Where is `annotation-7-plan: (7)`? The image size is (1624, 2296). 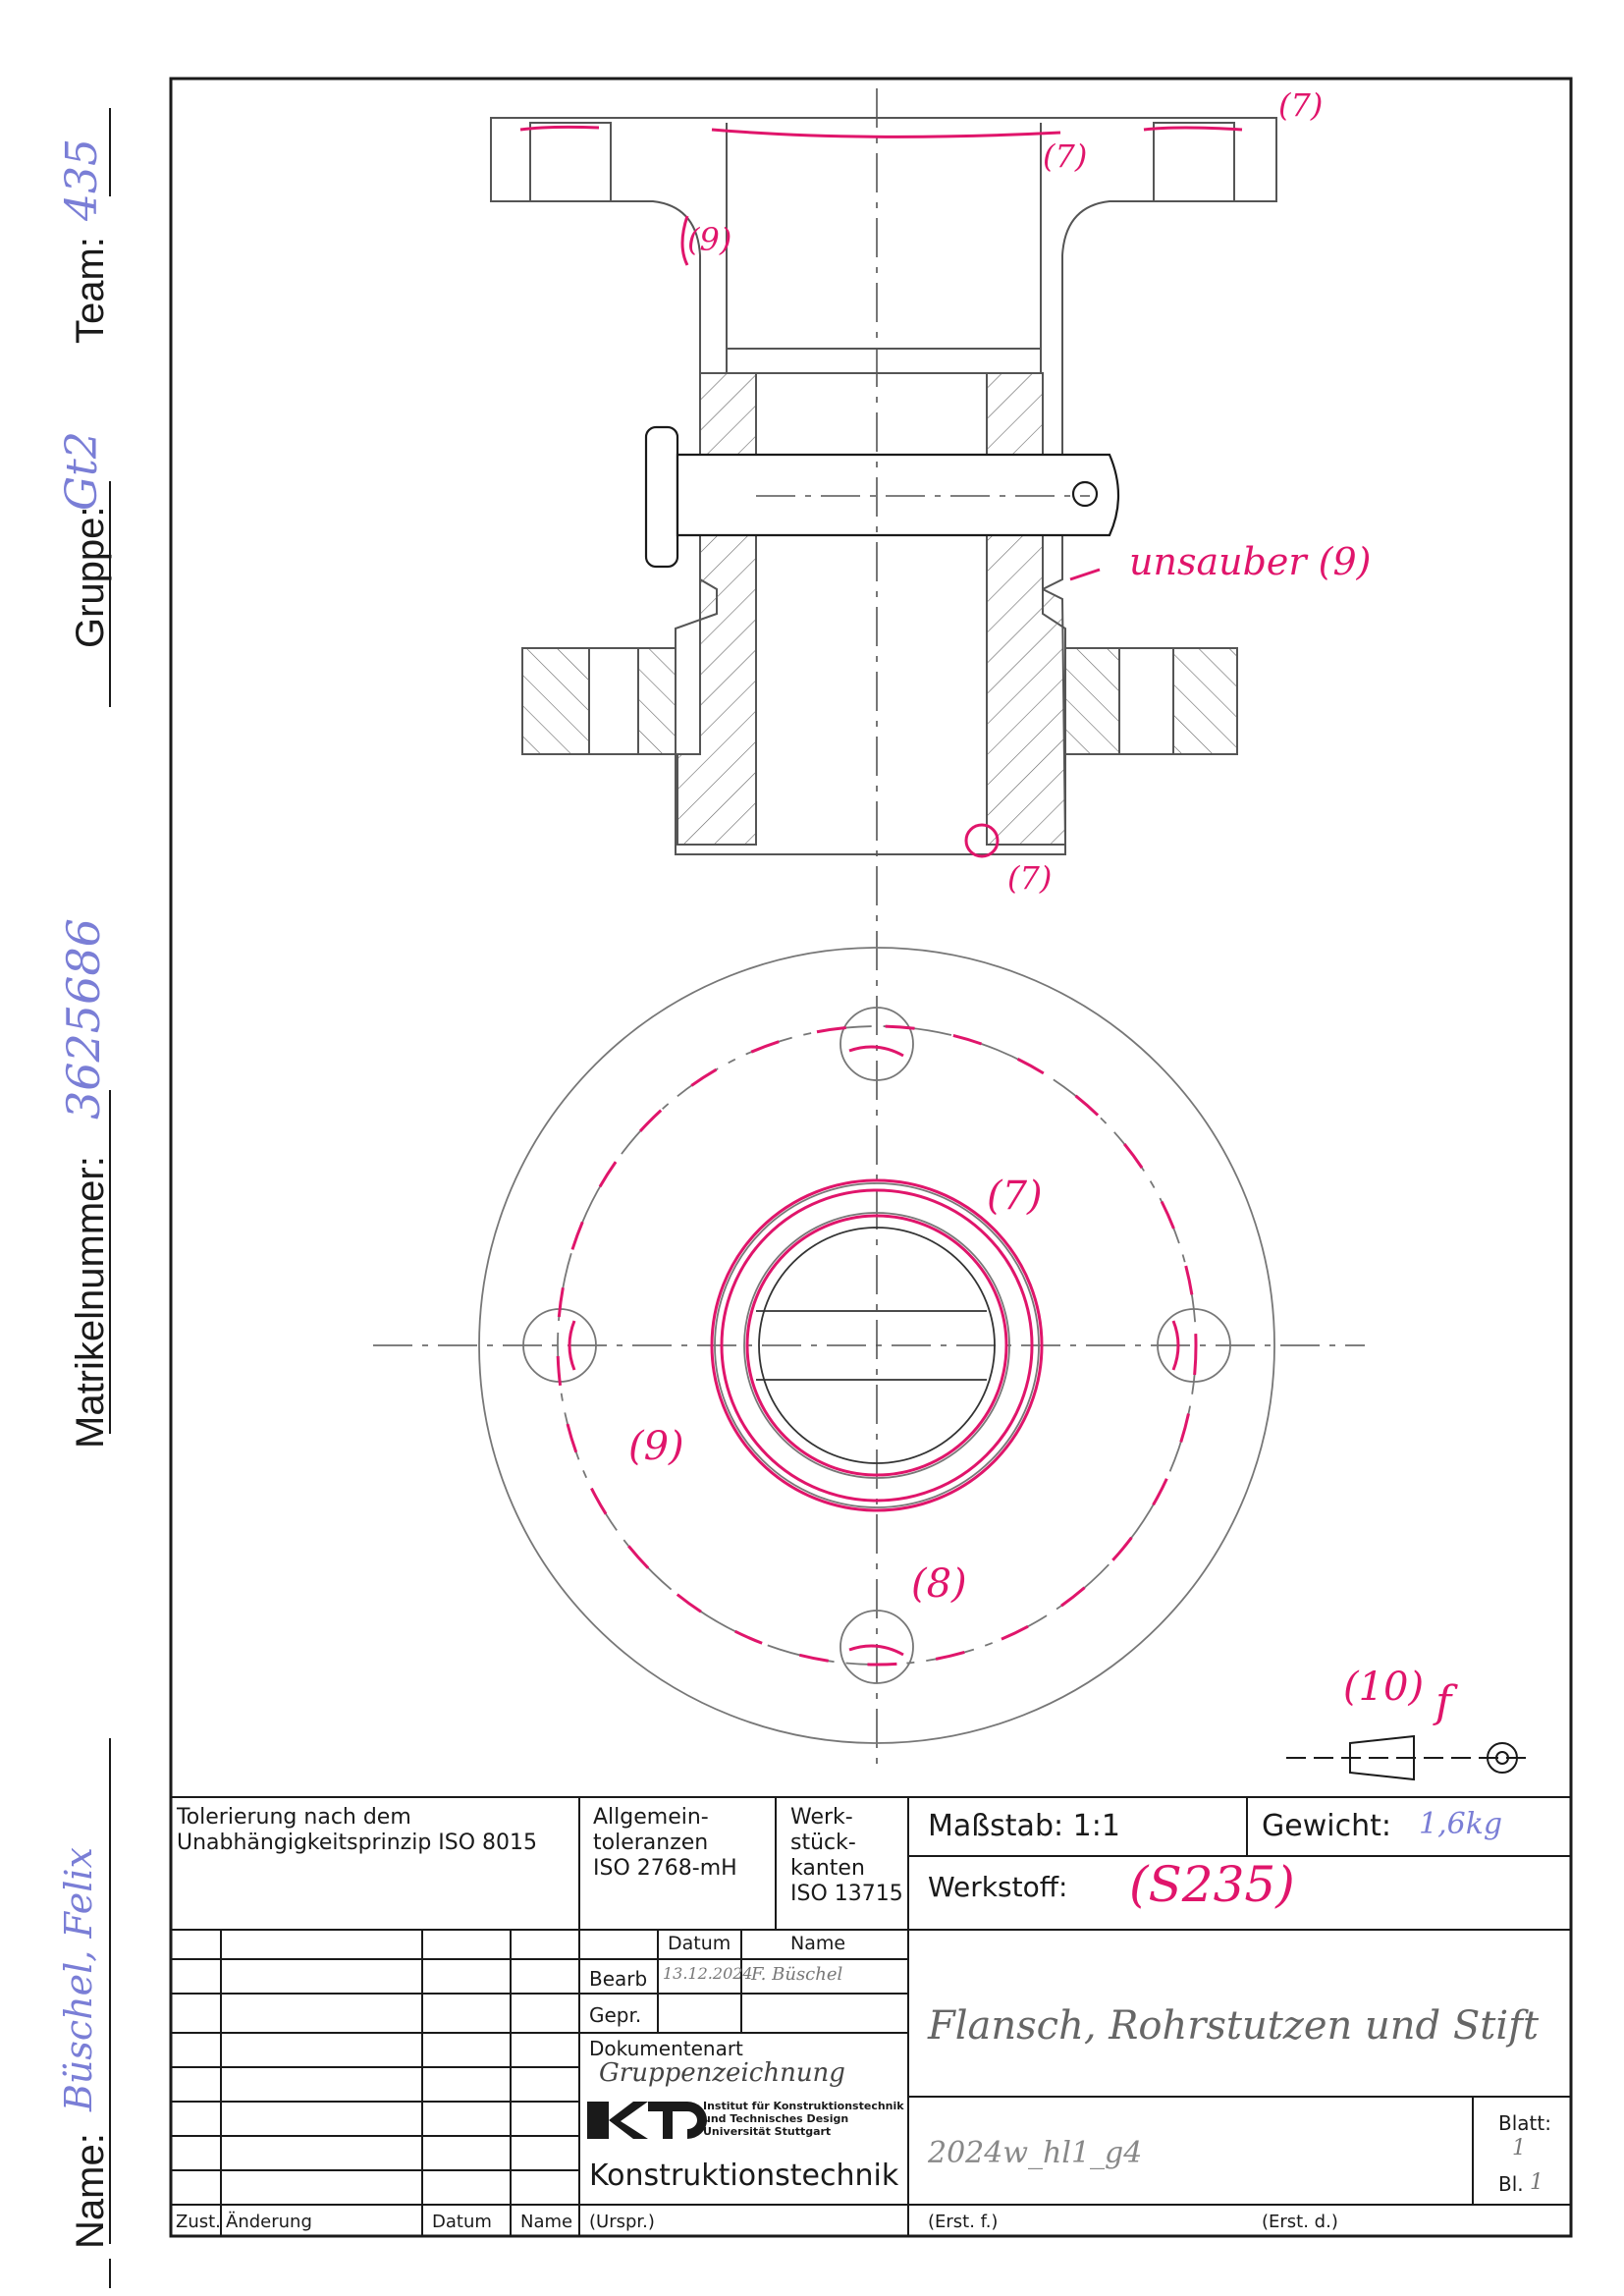 annotation-7-plan: (7) is located at coordinates (1015, 1196).